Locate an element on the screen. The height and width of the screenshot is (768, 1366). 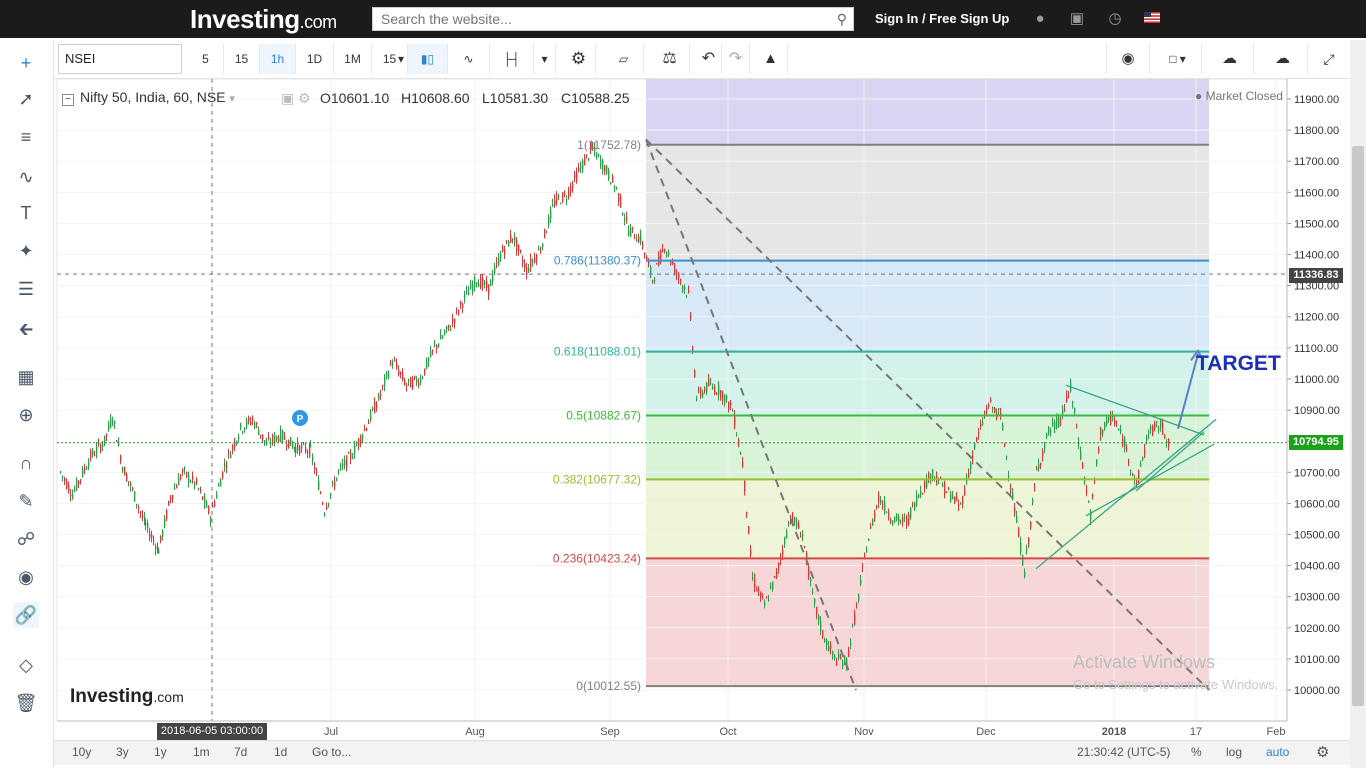
investing-logo: Investing.com is located at coordinates (263, 19).